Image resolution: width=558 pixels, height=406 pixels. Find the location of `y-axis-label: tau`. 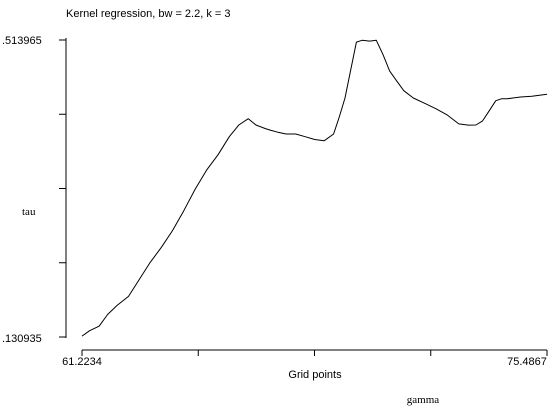

y-axis-label: tau is located at coordinates (29, 212).